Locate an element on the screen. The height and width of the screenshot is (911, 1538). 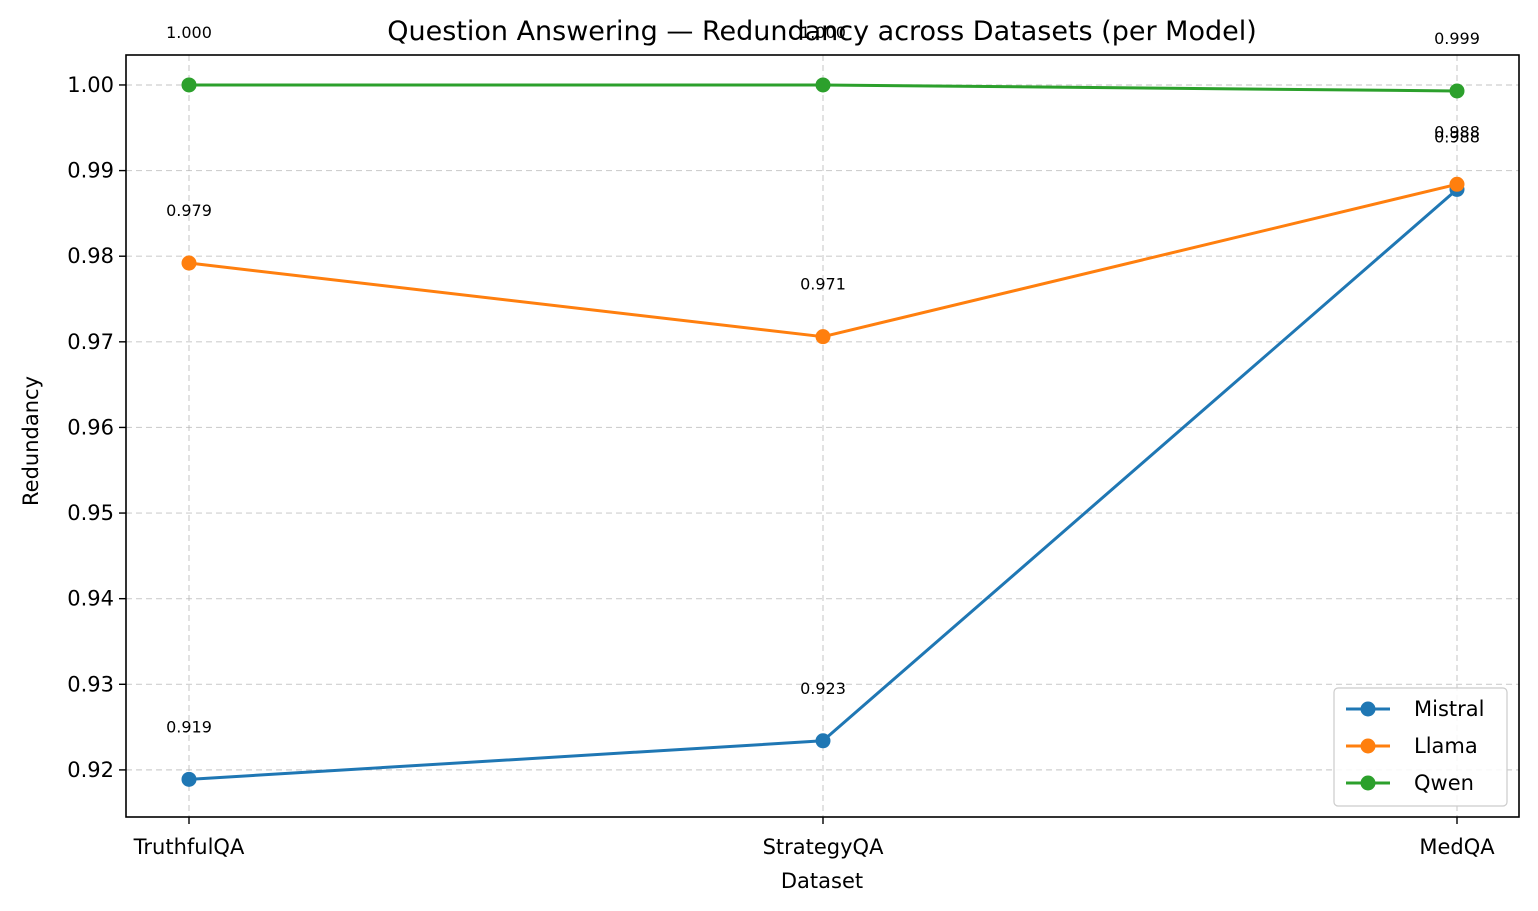
data-label-llama: 0.979 is located at coordinates (189, 210).